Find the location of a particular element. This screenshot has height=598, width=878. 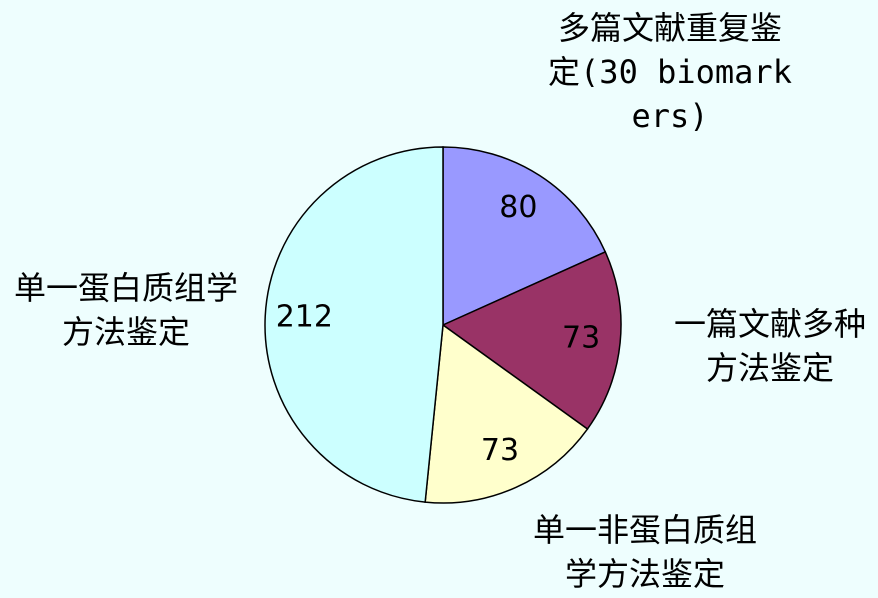

slice-label: 多篇文献重复鉴定(30 biomarkers) is located at coordinates (670, 72).